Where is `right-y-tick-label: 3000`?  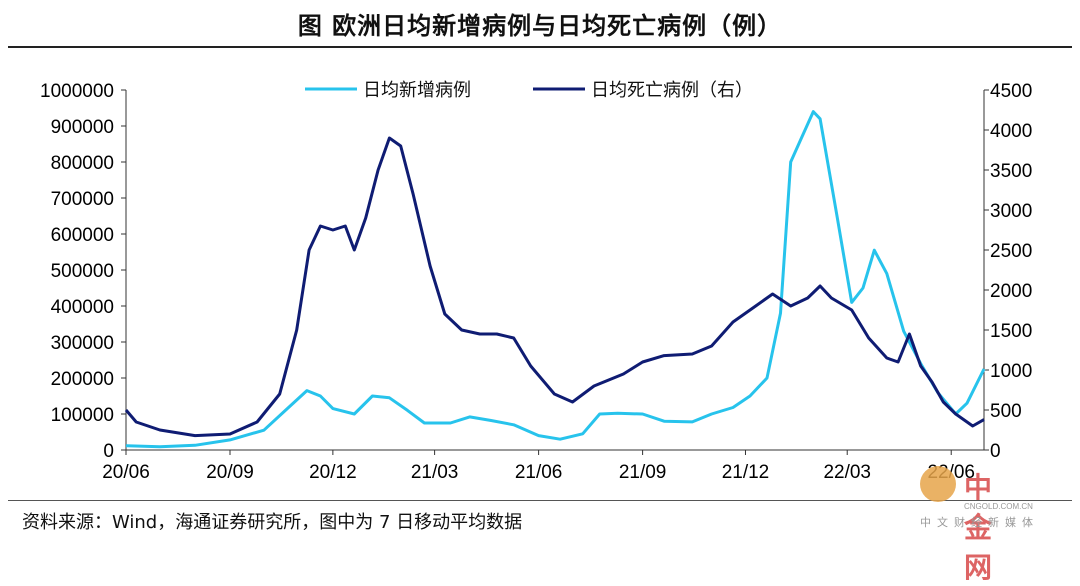
right-y-tick-label: 3000 is located at coordinates (1011, 211).